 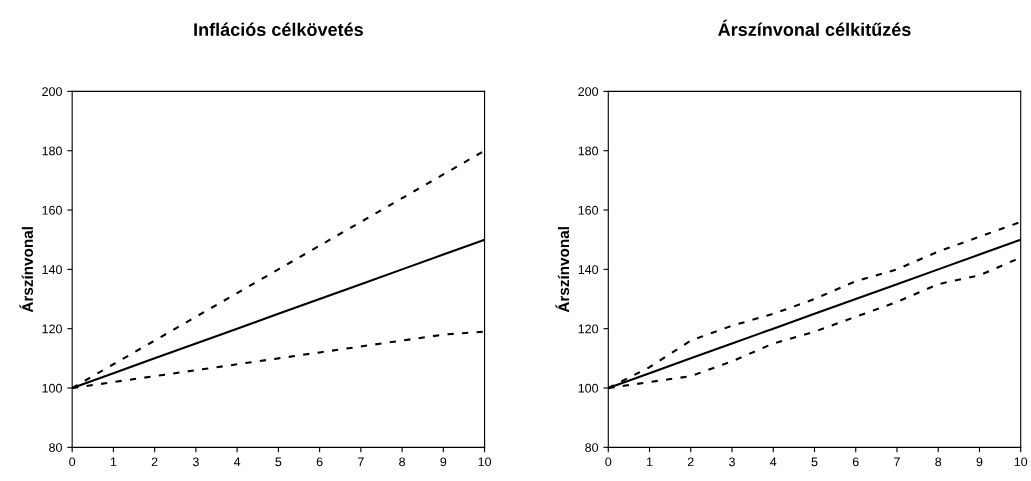 I want to click on chart-title: Inflációs célkövetés, so click(x=278, y=29).